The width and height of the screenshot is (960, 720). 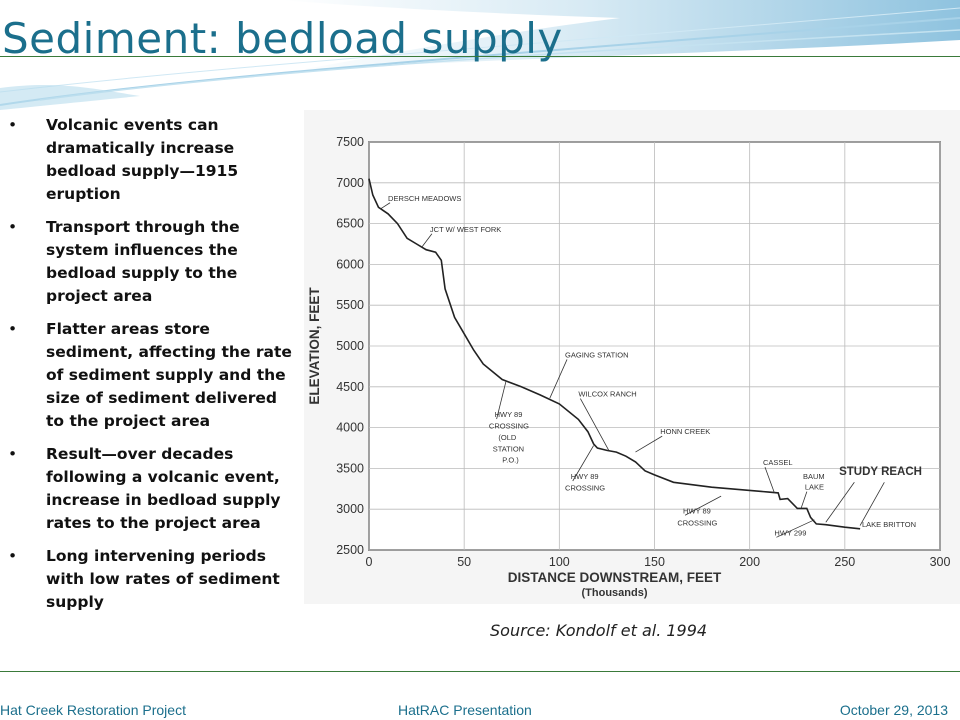 What do you see at coordinates (369, 562) in the screenshot?
I see `x-tick-label: 0` at bounding box center [369, 562].